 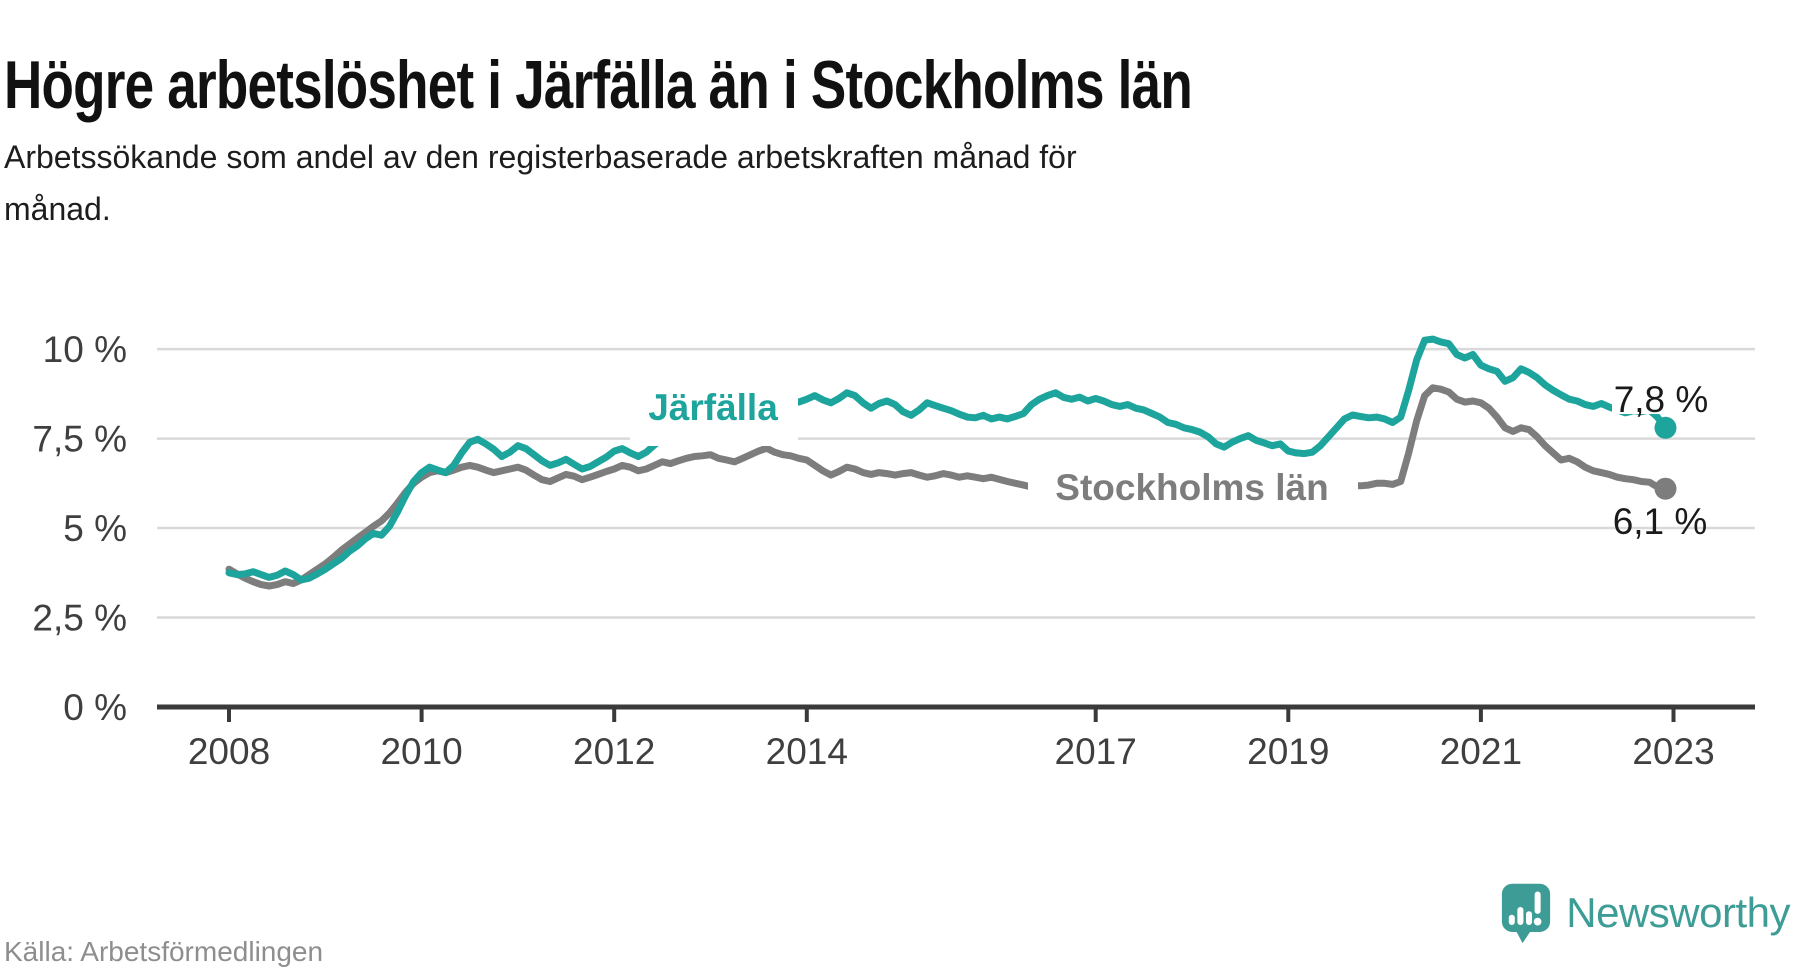 I want to click on series-label-stockholms-lan: Stockholms län, so click(x=1193, y=484).